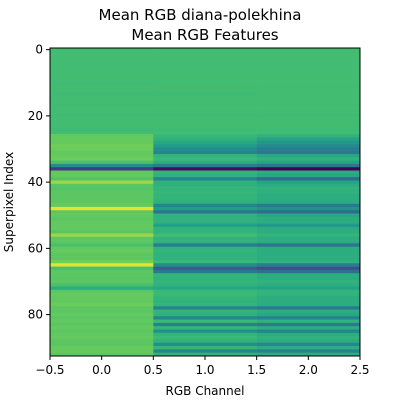  Describe the element at coordinates (308, 370) in the screenshot. I see `x-tick-label: 2.0` at that location.